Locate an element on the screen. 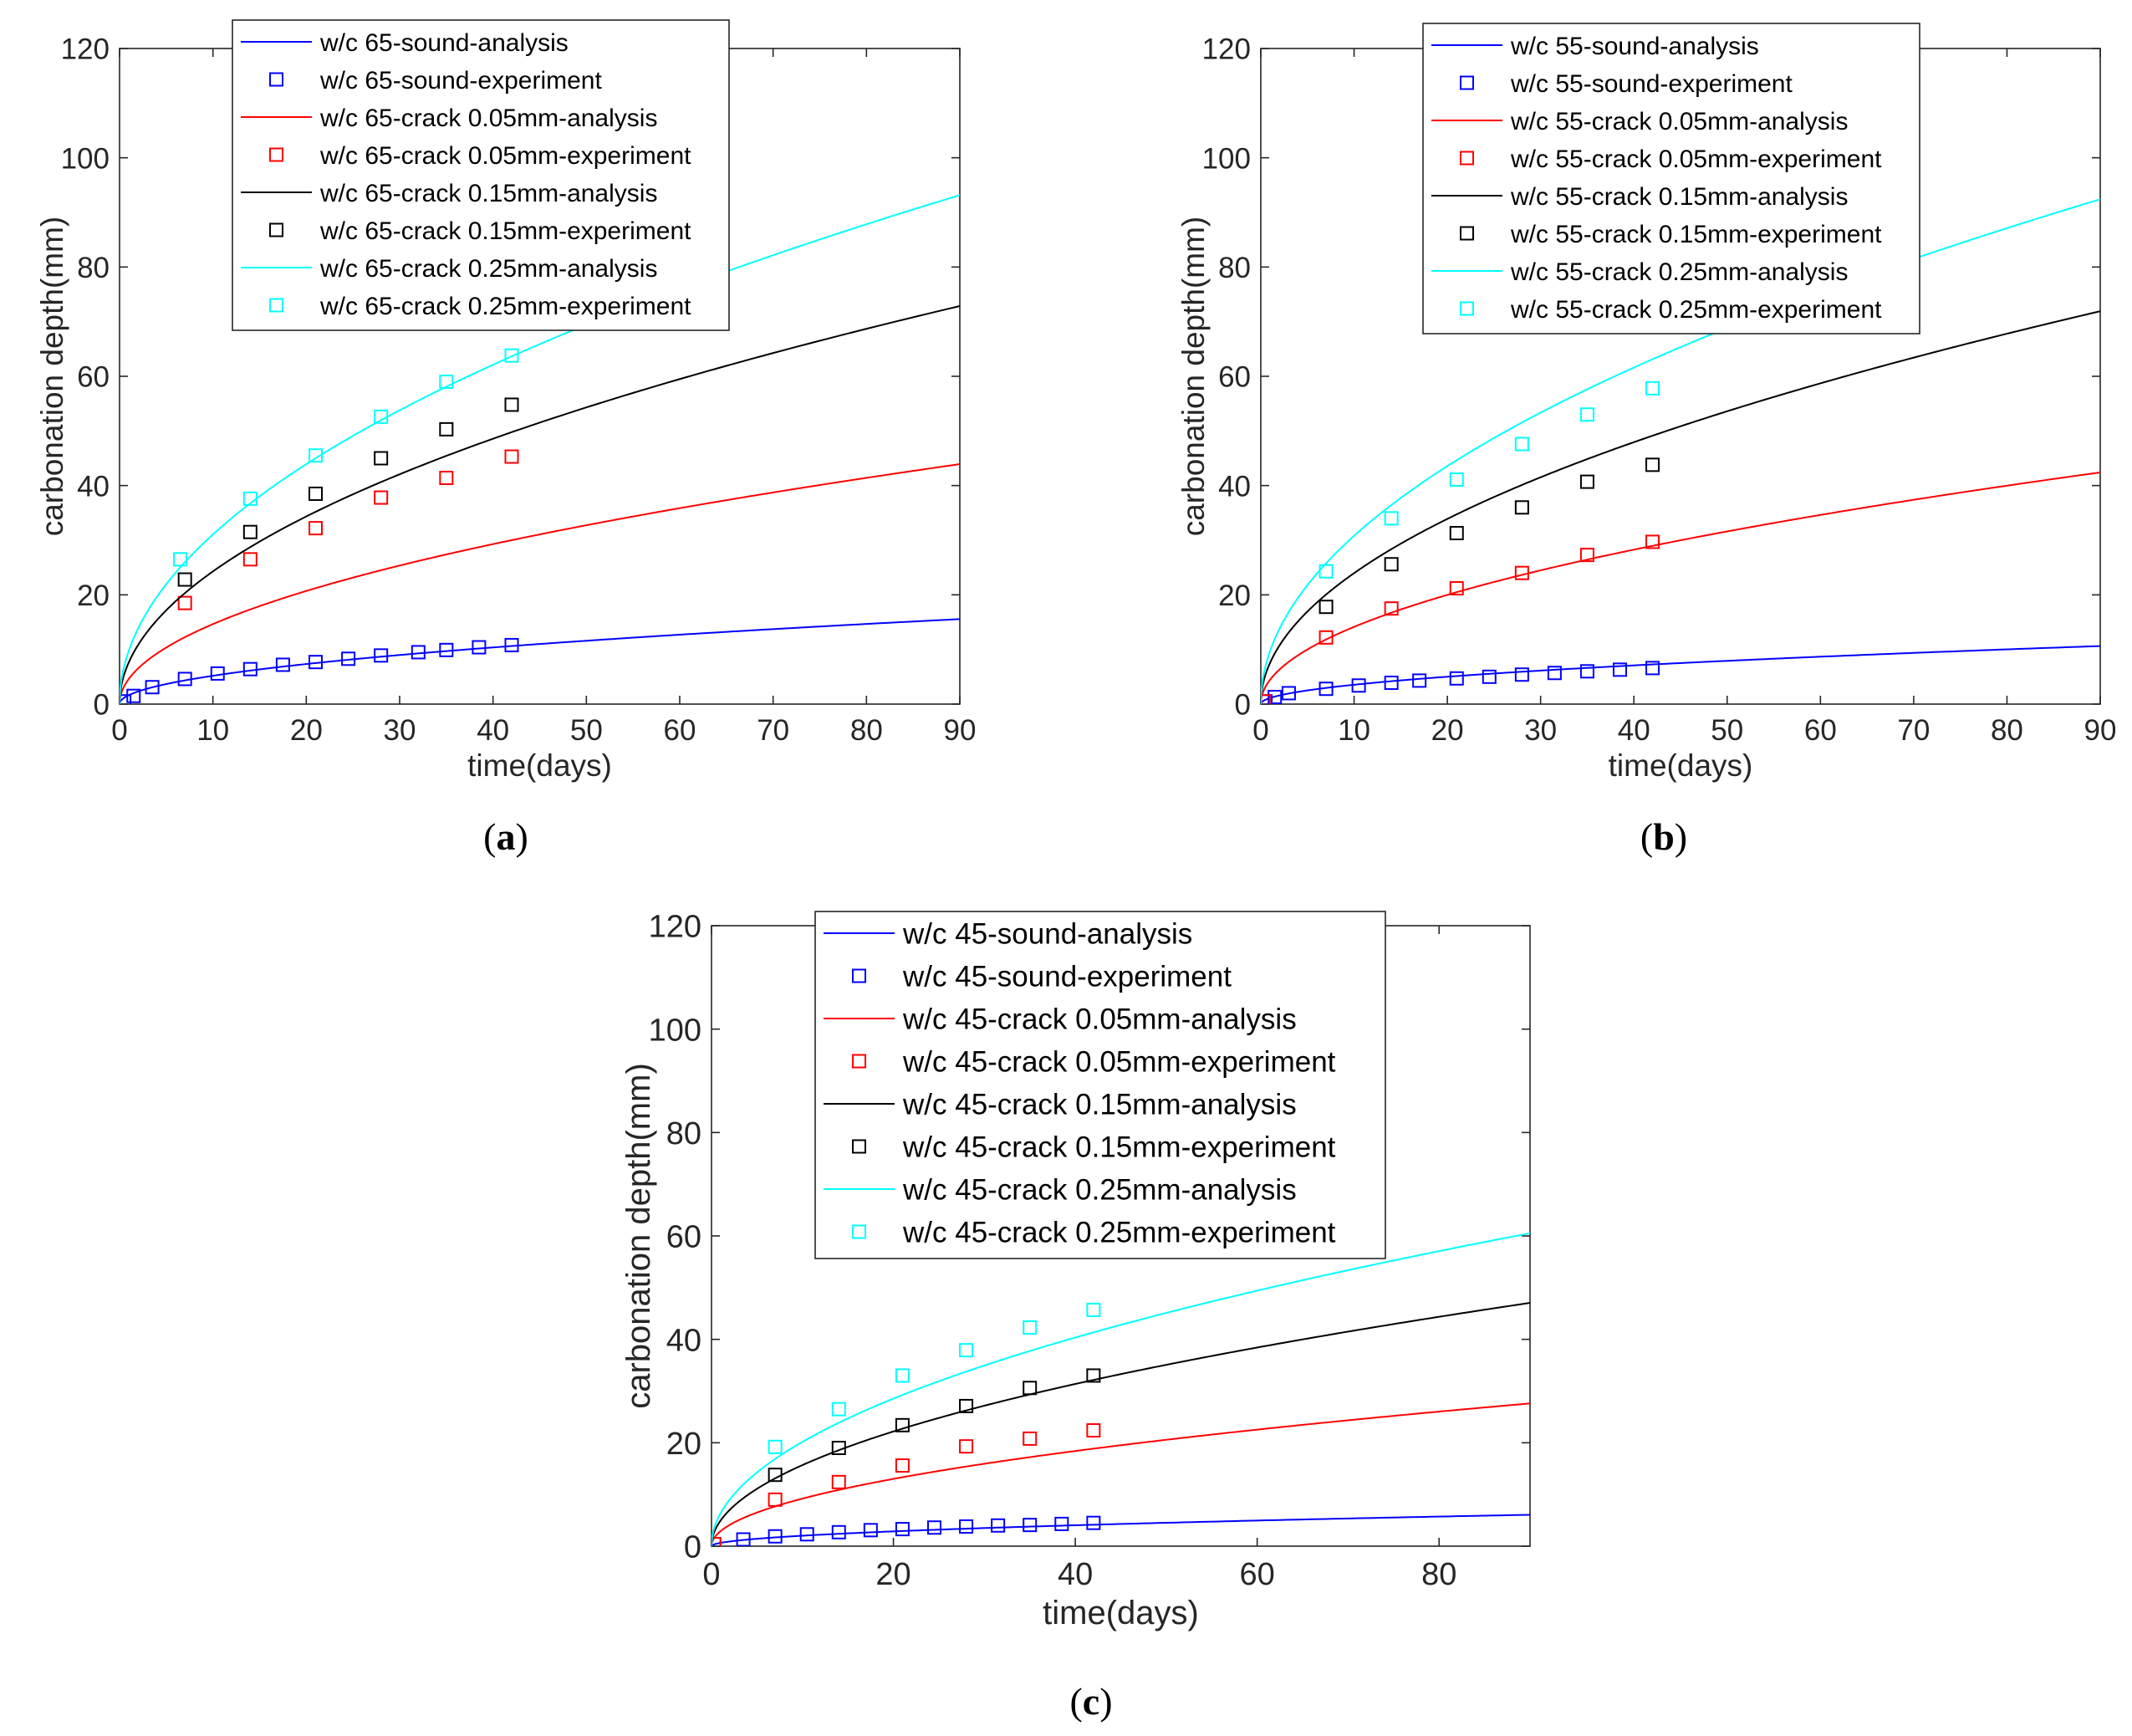  legend-entry-label: w/c 45-crack 0.15mm-analysis is located at coordinates (1099, 1105).